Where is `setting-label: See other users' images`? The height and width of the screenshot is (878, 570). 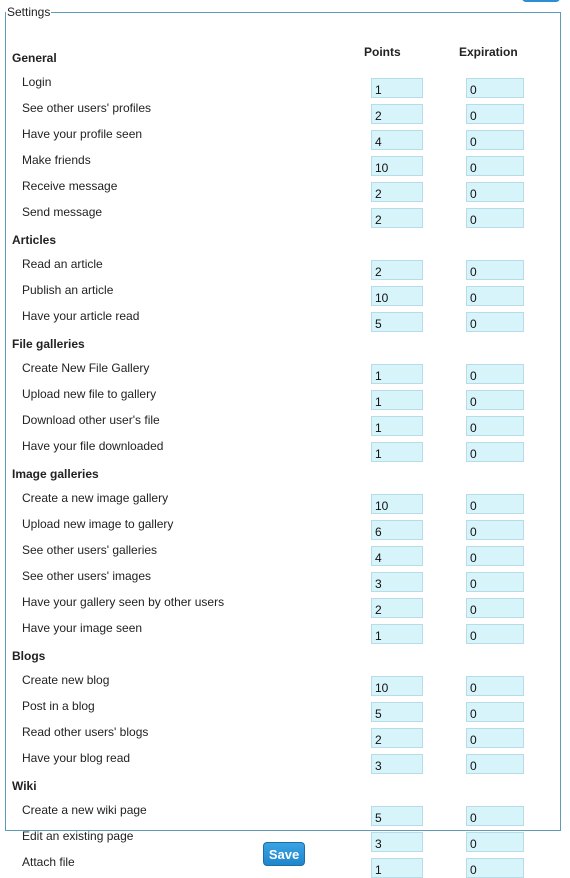 setting-label: See other users' images is located at coordinates (87, 576).